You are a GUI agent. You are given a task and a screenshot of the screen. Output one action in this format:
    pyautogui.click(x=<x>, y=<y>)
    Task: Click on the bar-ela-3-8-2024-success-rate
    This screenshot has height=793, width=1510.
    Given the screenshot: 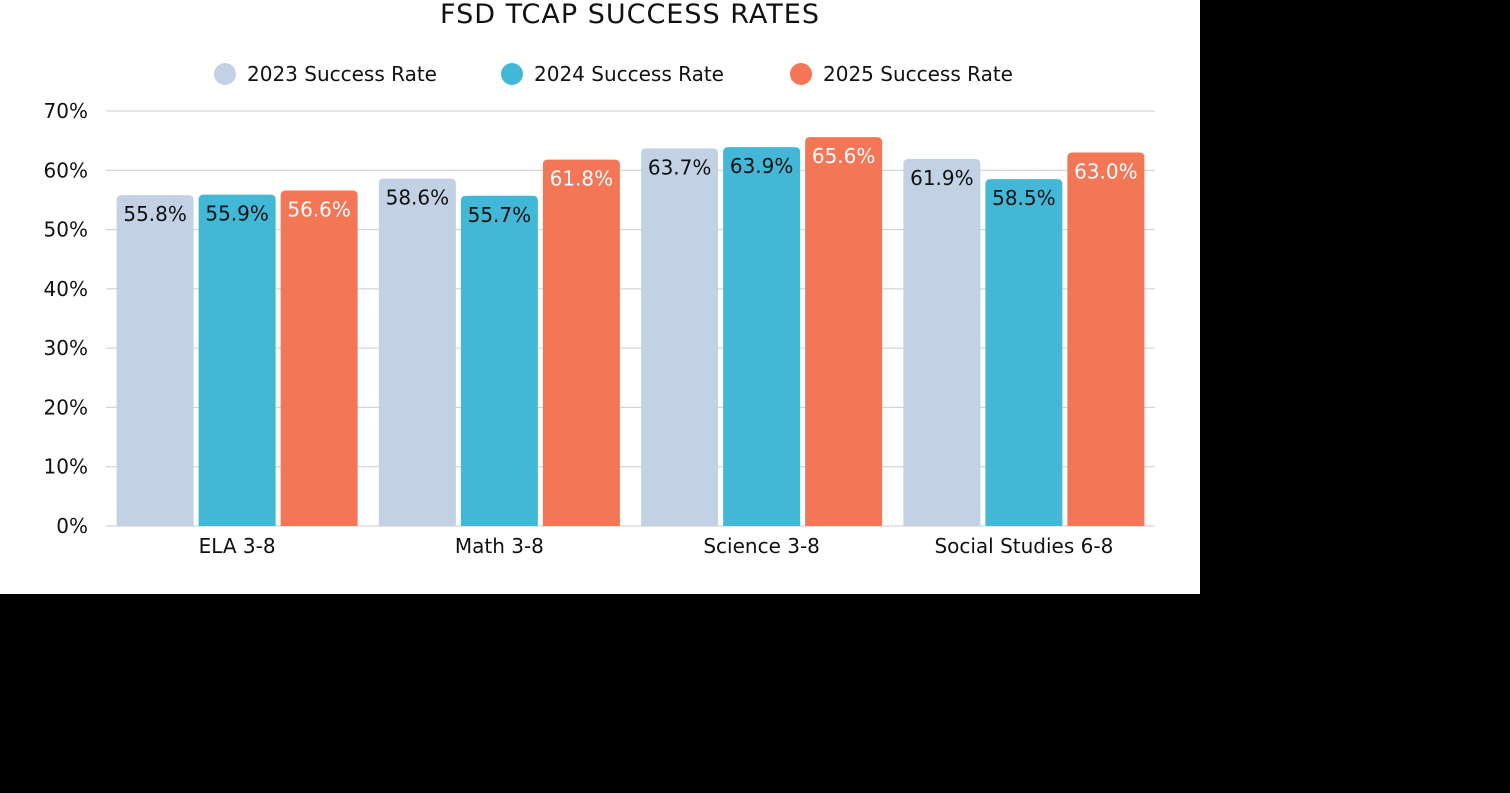 What is the action you would take?
    pyautogui.click(x=237, y=360)
    